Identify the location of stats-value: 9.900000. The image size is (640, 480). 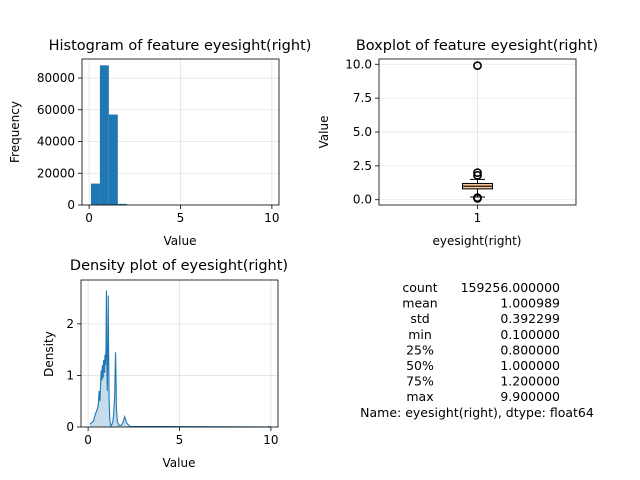
(530, 396).